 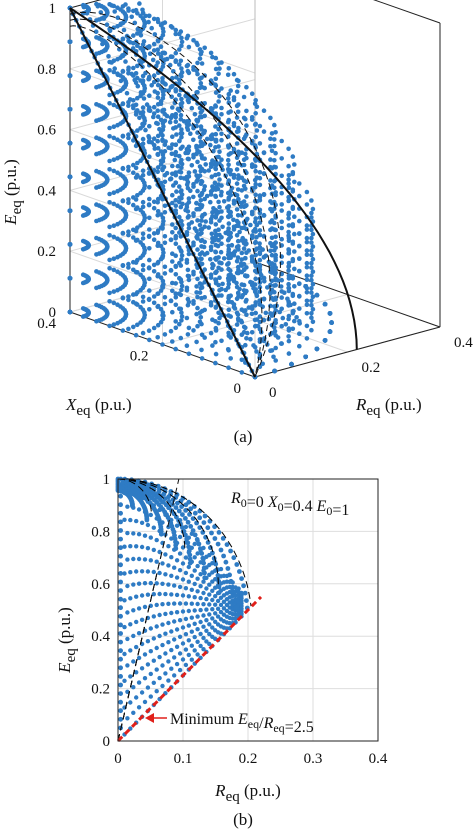 I want to click on panel-b-caption: (b), so click(x=243, y=819).